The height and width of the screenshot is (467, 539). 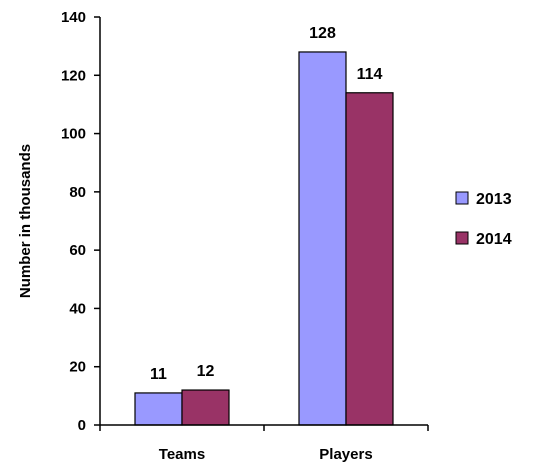 I want to click on y-tick-label-100: 100, so click(x=73, y=134).